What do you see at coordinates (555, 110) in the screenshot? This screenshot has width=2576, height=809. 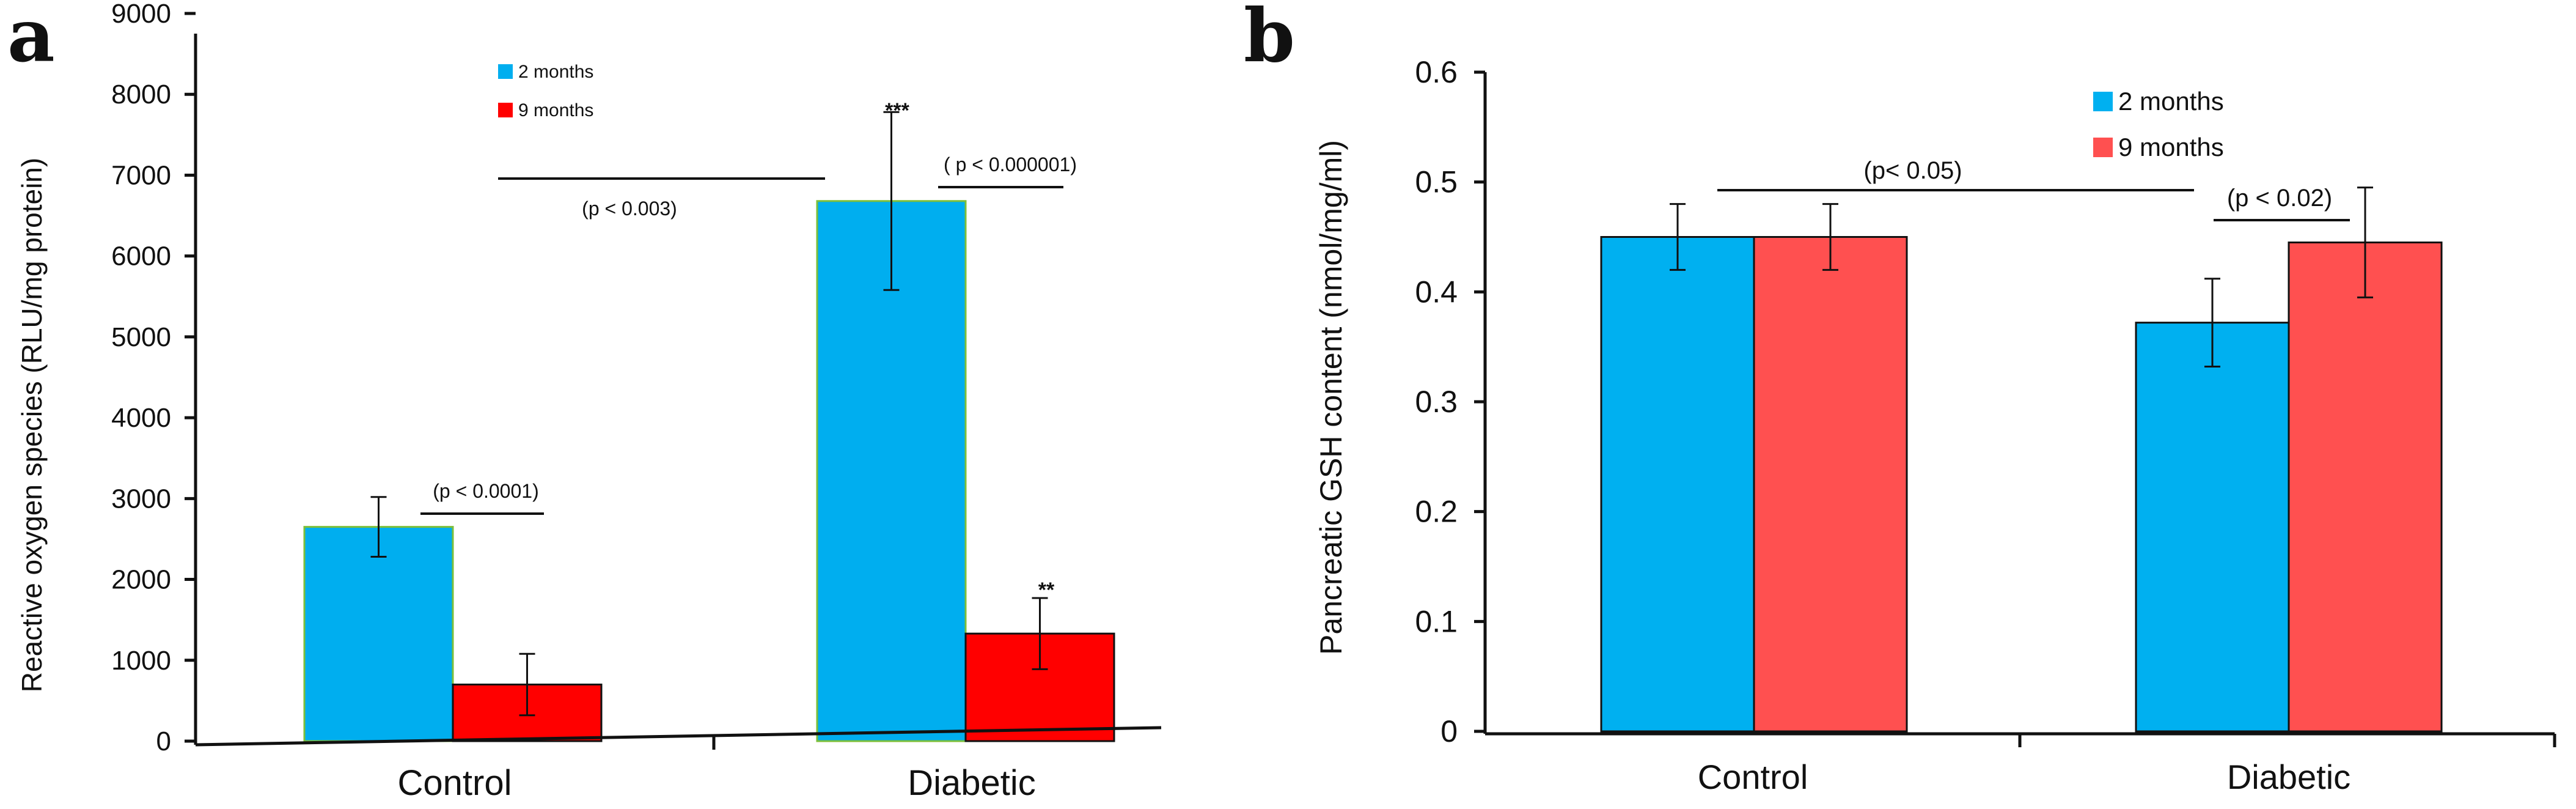 I see `legend-label-9-months-a: 9 months` at bounding box center [555, 110].